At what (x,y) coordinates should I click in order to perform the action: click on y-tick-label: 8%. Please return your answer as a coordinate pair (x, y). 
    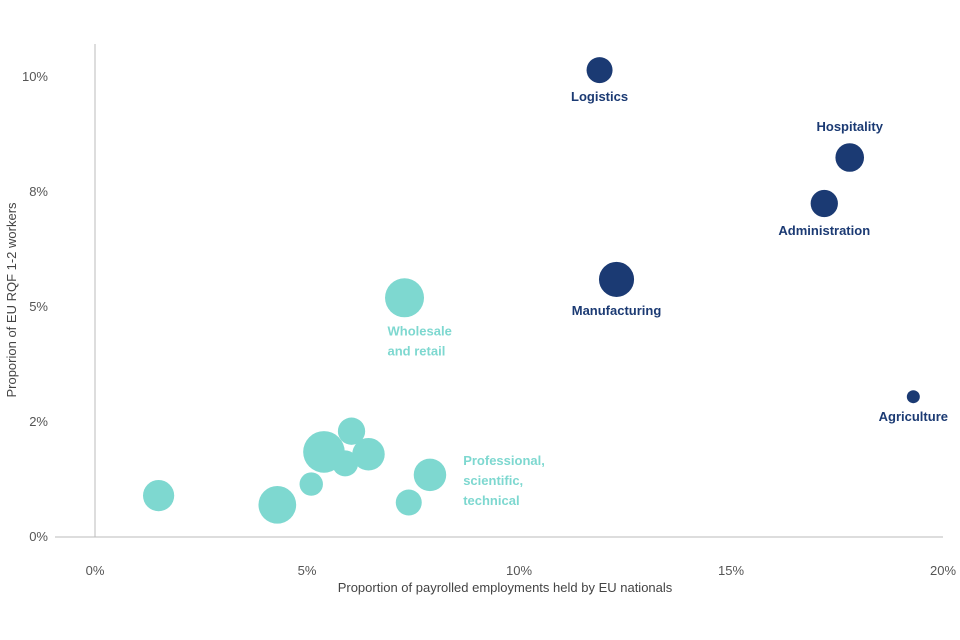
    Looking at the image, I should click on (38, 191).